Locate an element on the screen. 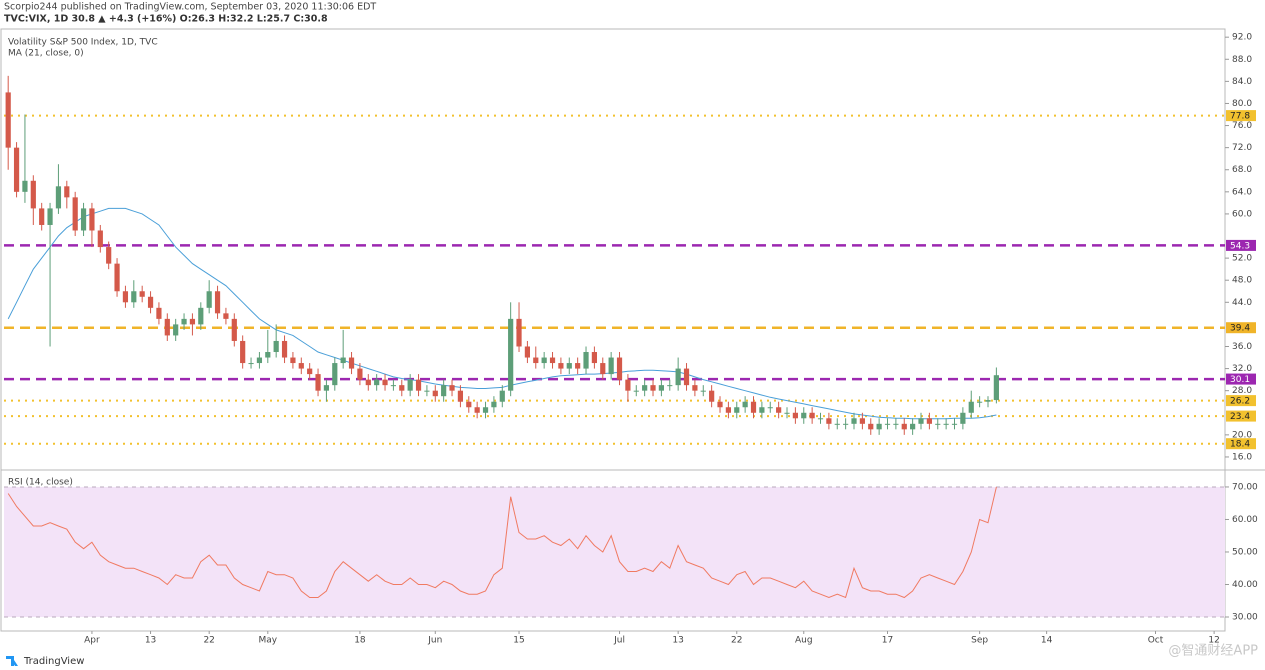 Image resolution: width=1265 pixels, height=670 pixels. y-tick-label: 88.0 is located at coordinates (1242, 60).